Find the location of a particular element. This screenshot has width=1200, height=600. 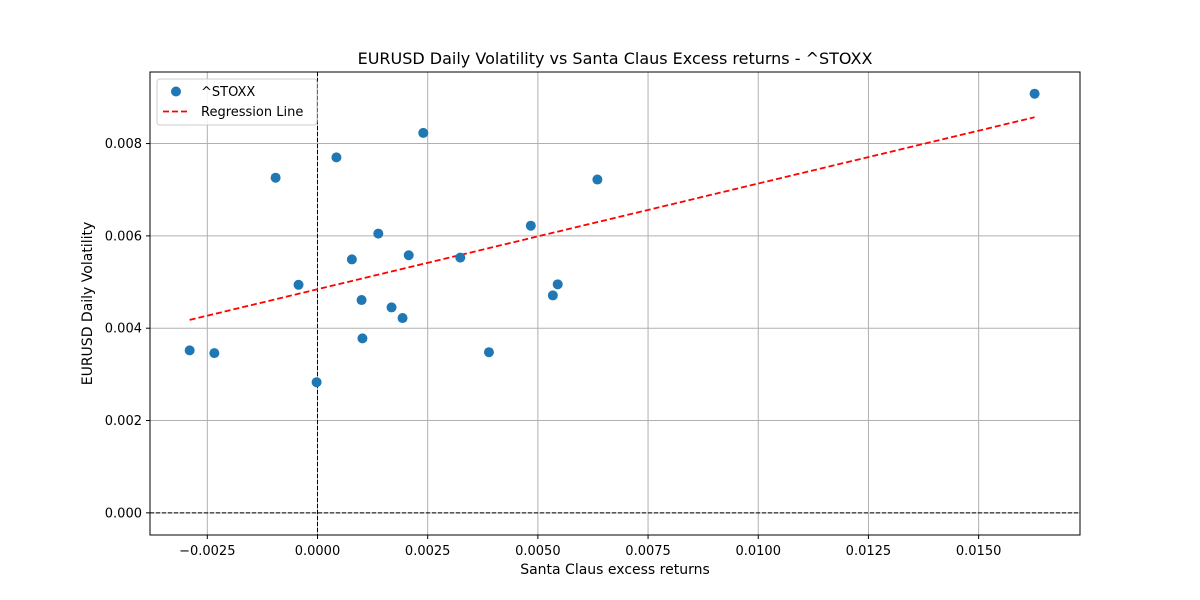

y-axis-label: EURUSD Daily Volatility is located at coordinates (88, 304).